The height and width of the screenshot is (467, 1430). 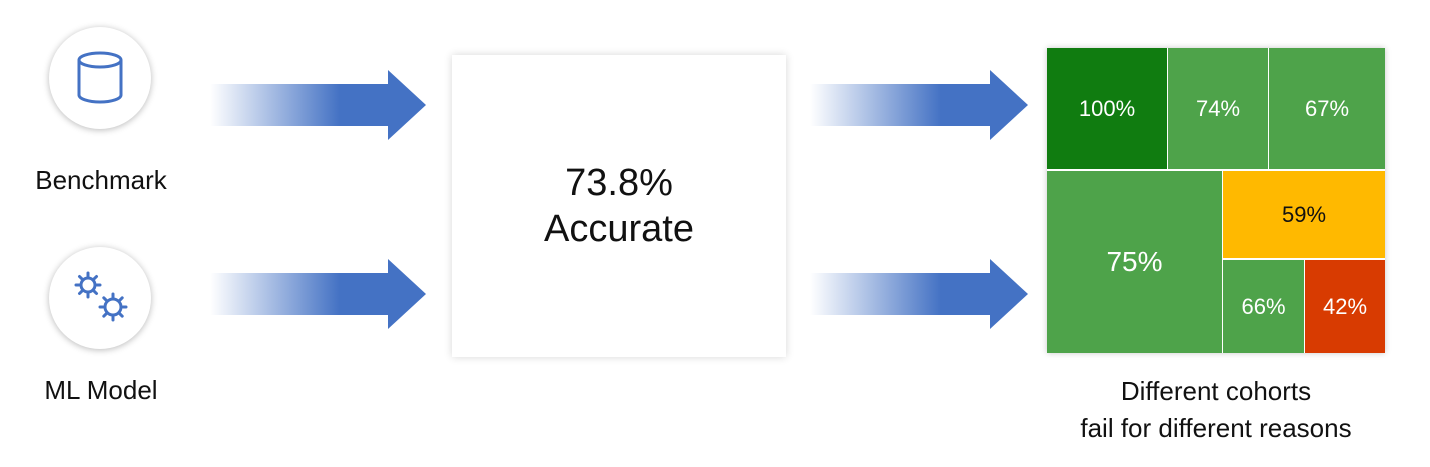 What do you see at coordinates (1216, 391) in the screenshot?
I see `cohort-caption-line1: Different cohorts` at bounding box center [1216, 391].